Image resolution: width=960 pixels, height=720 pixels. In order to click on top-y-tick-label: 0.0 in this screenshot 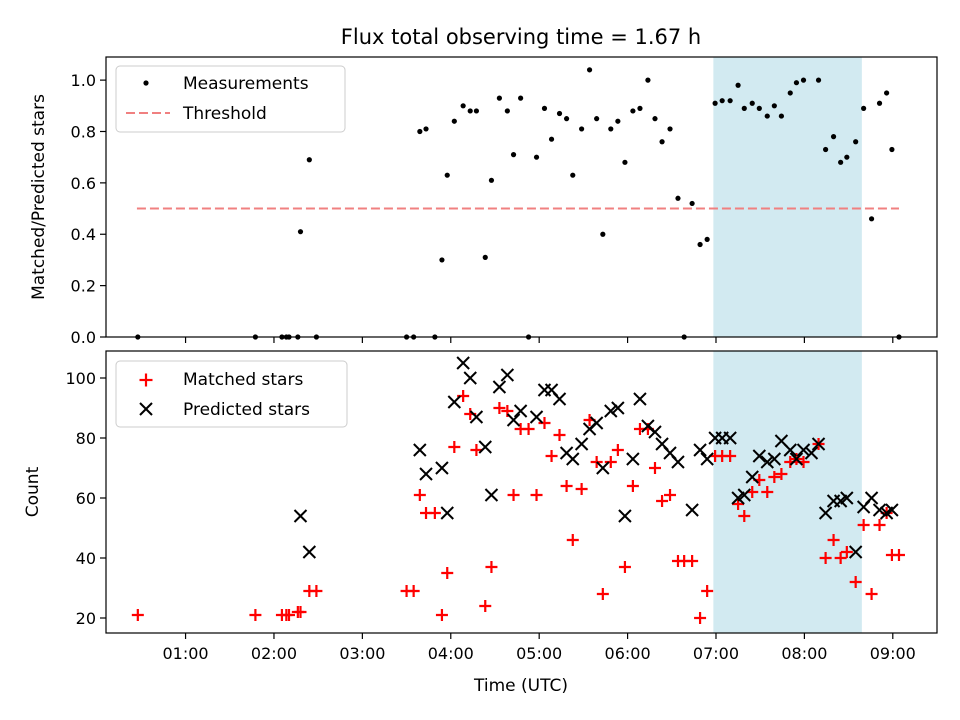, I will do `click(83, 337)`.